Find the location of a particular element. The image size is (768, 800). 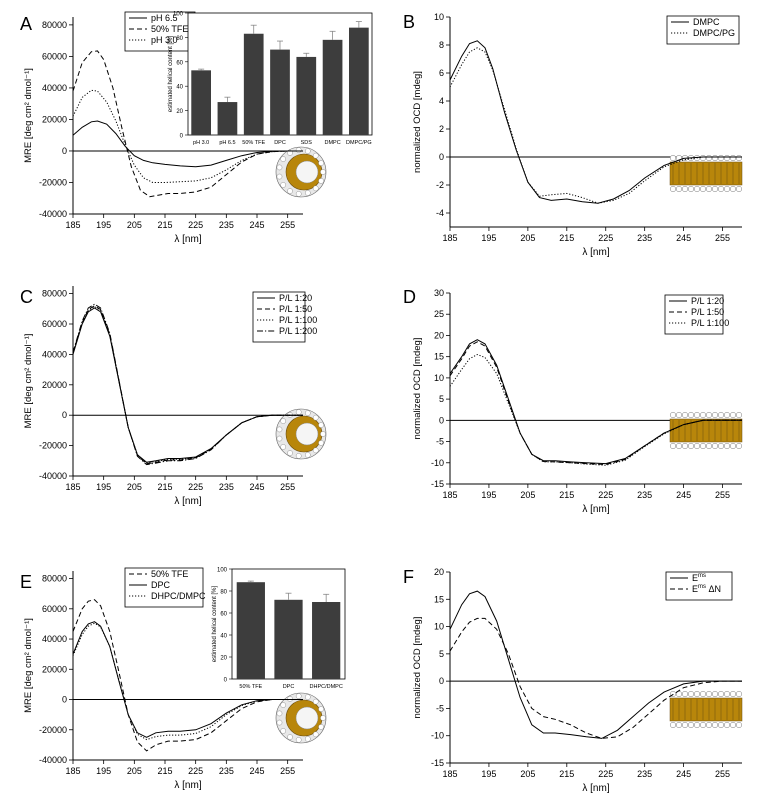

y-tick-label: -4 is located at coordinates (440, 213).